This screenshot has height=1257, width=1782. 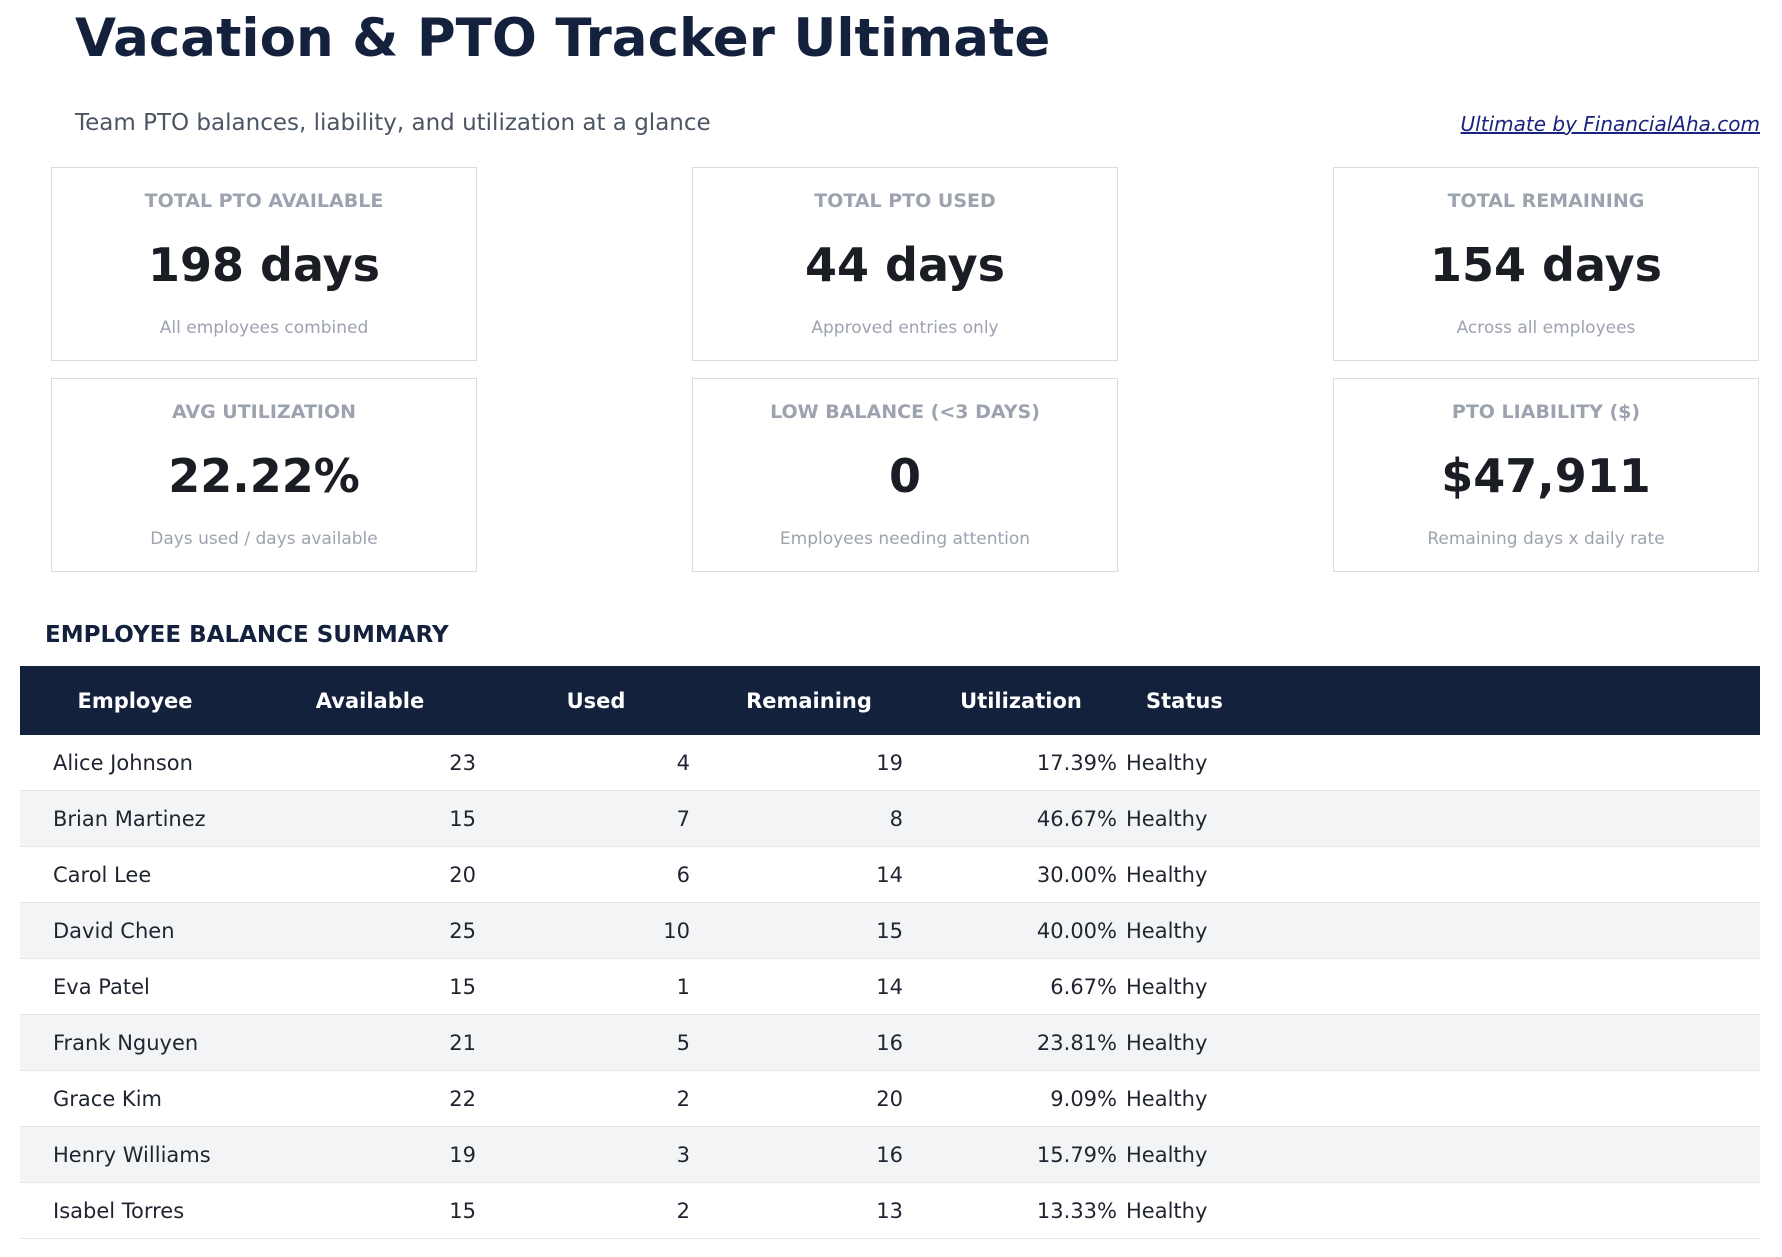 What do you see at coordinates (135, 818) in the screenshot?
I see `table-cell: Brian Martinez` at bounding box center [135, 818].